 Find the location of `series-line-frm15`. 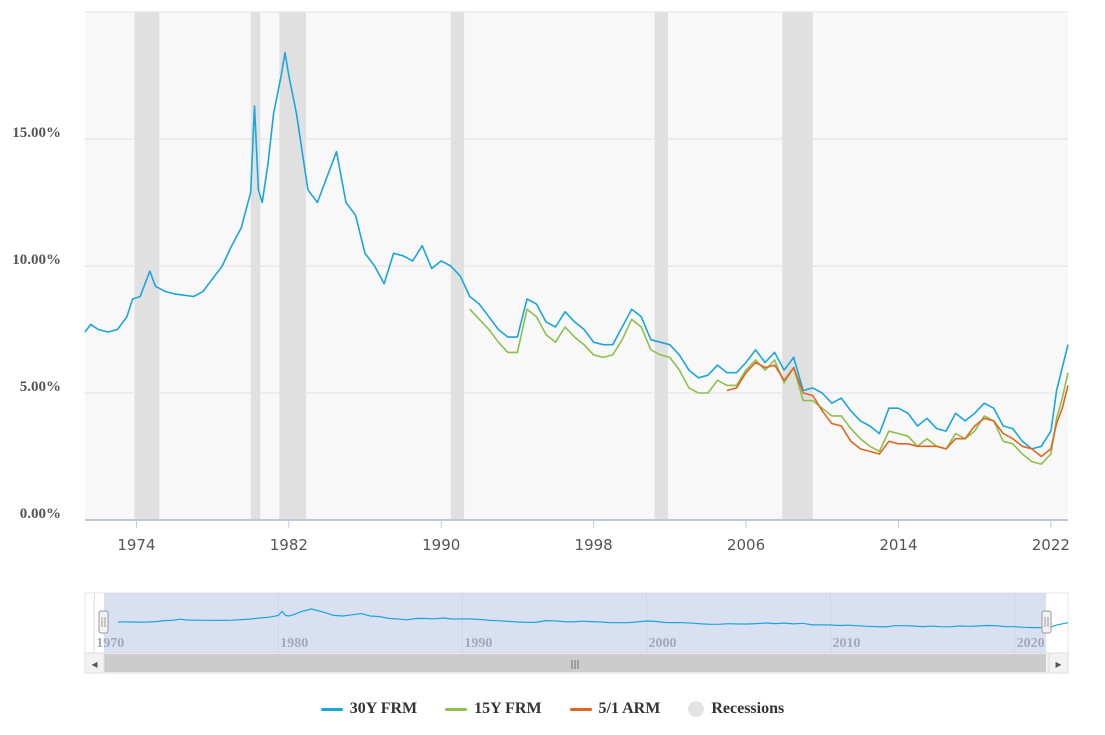

series-line-frm15 is located at coordinates (769, 386).